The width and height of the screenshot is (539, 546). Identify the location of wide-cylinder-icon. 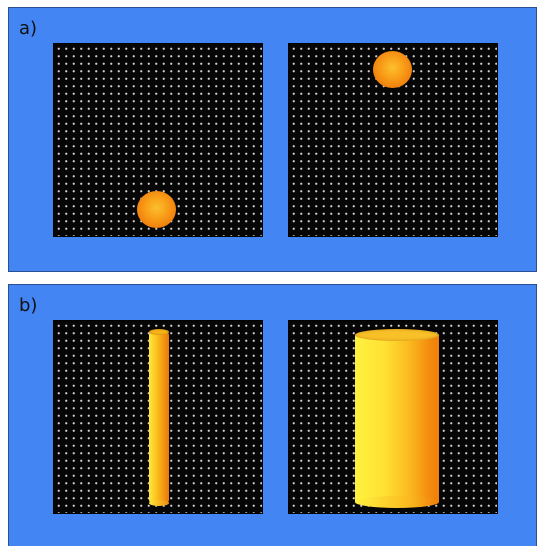
(397, 418).